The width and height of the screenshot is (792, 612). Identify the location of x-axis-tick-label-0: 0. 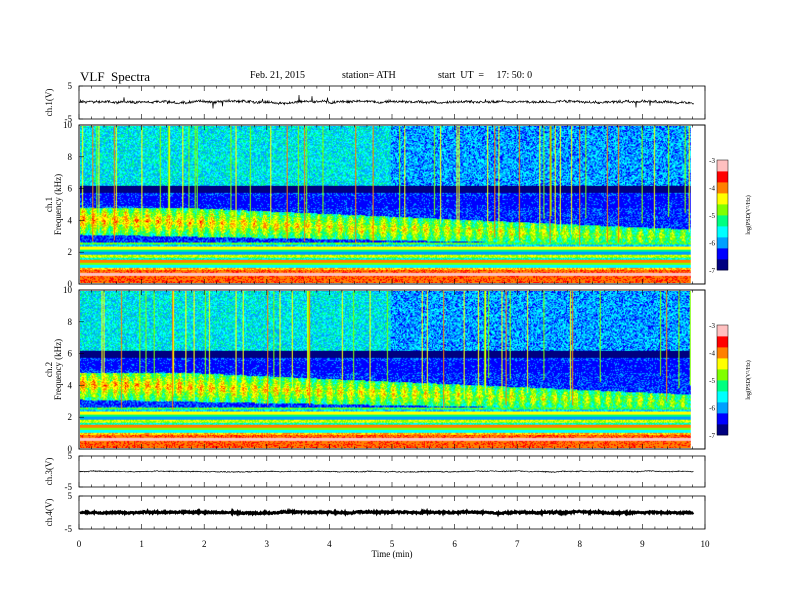
(79, 544).